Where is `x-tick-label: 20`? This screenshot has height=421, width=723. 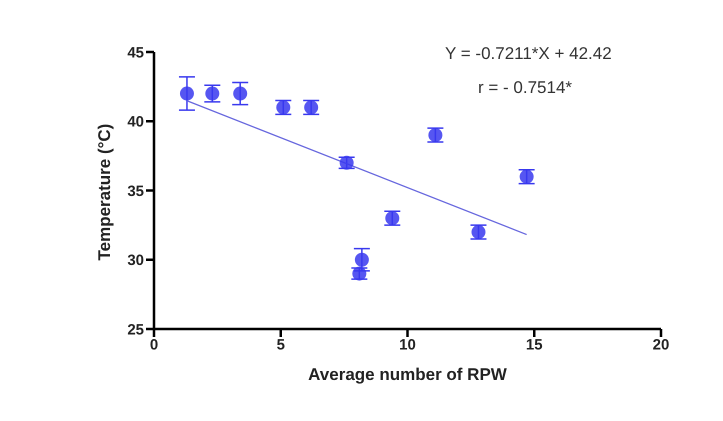 x-tick-label: 20 is located at coordinates (661, 345).